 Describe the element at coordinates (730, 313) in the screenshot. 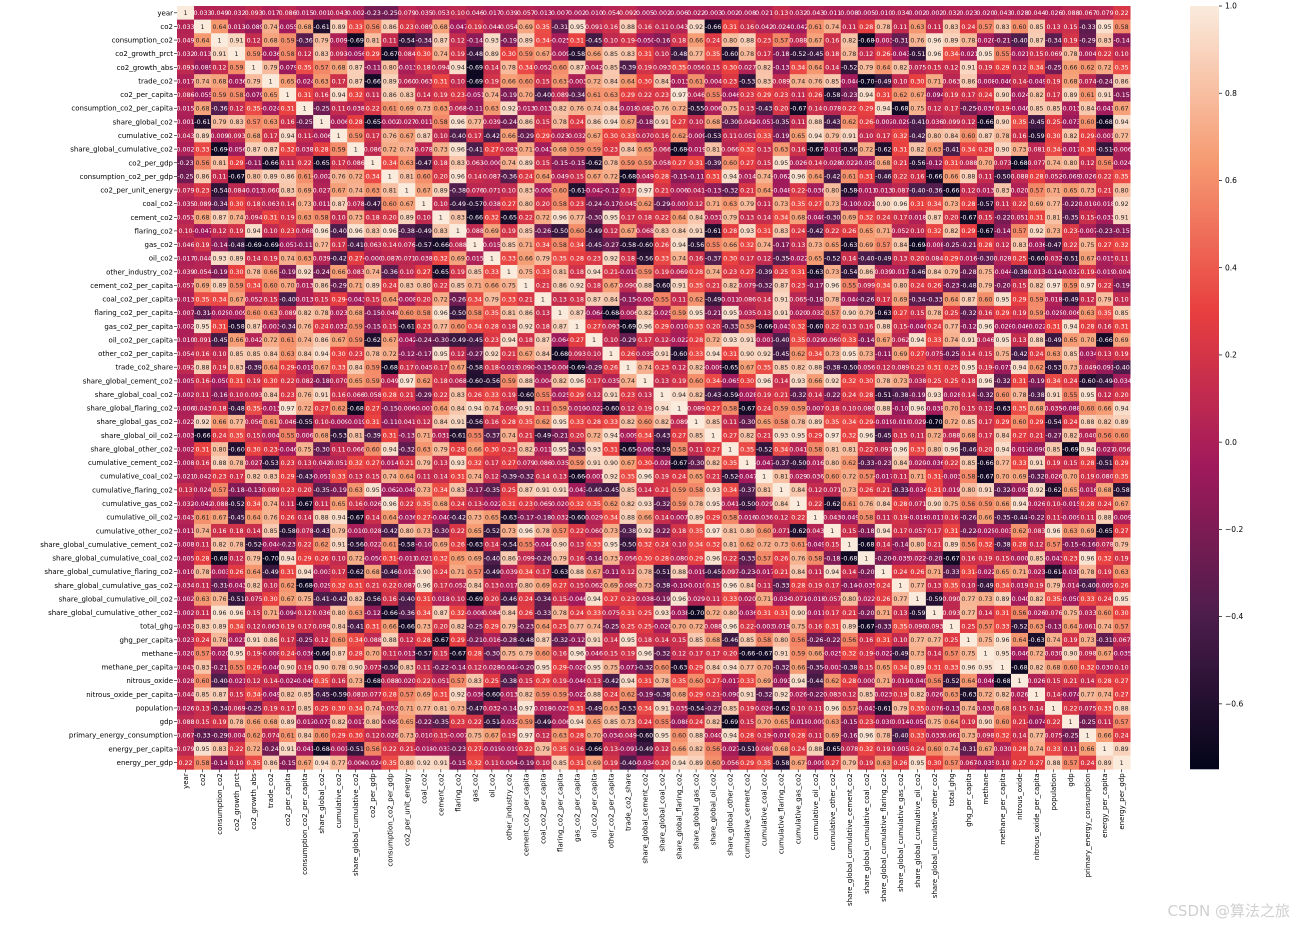

I see `cell-value: 0.95` at that location.